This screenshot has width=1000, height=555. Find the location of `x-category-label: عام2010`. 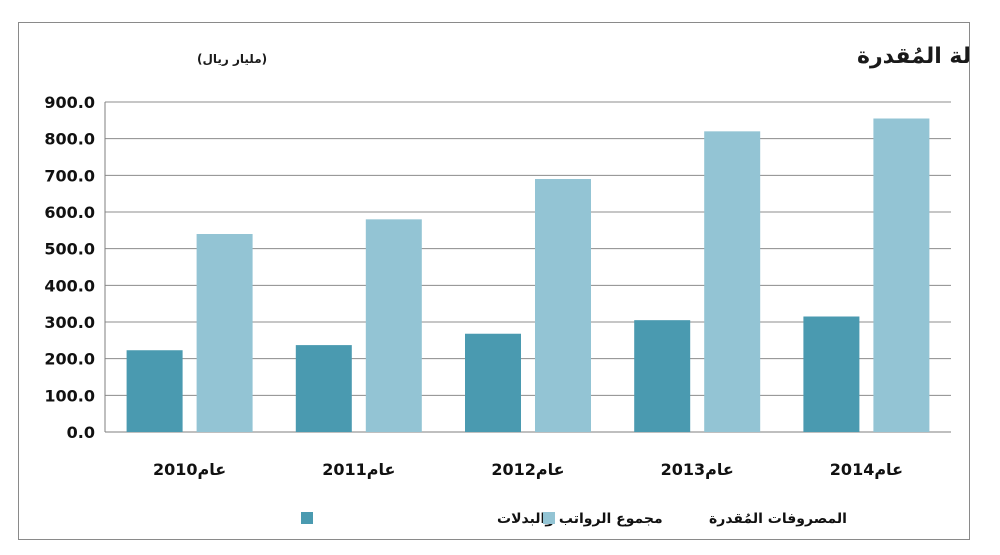

x-category-label: عام2010 is located at coordinates (189, 469).